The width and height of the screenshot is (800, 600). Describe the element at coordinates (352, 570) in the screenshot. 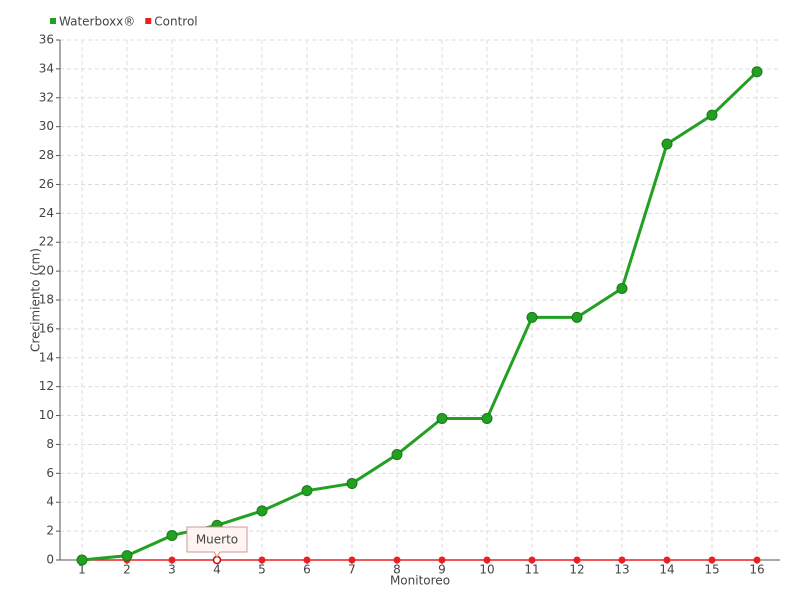

I see `x-tick-label: 7` at that location.